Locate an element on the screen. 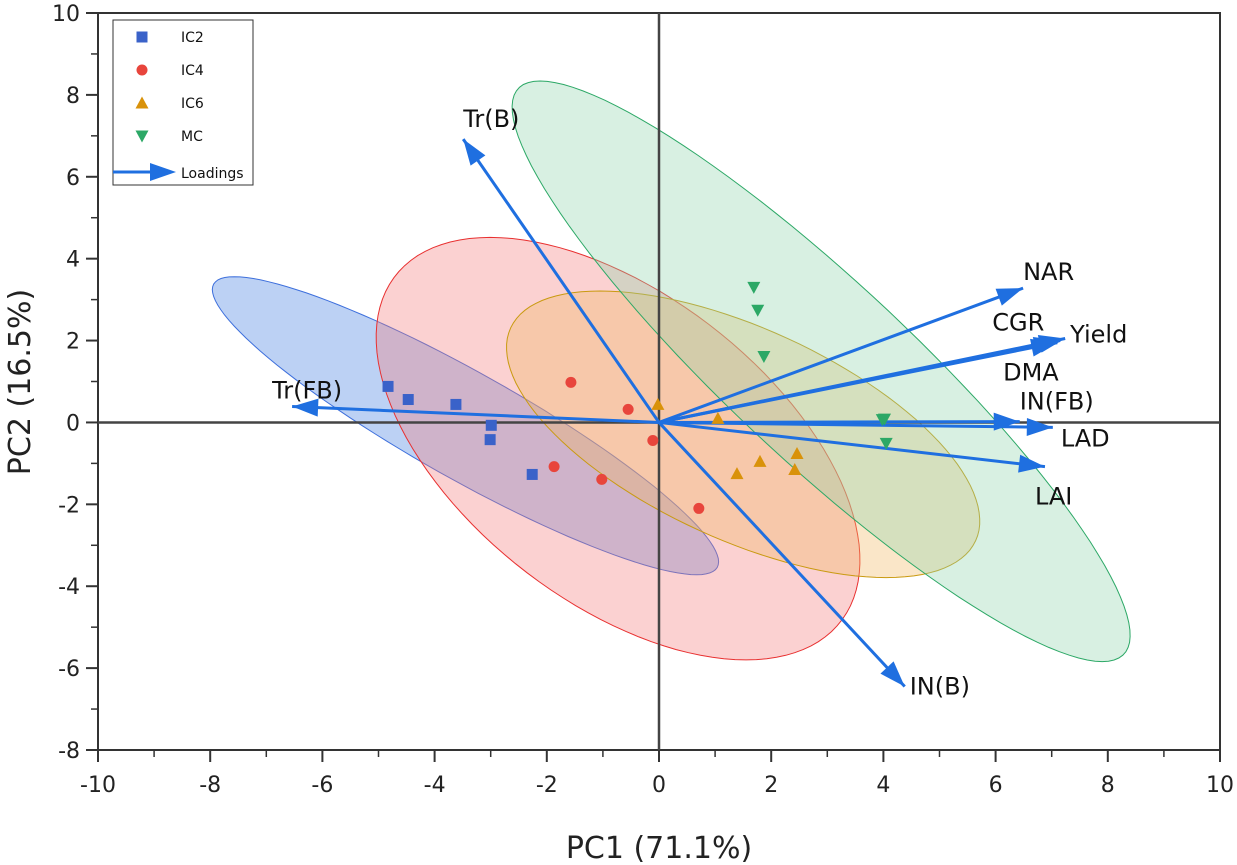  loading-nar: NAR is located at coordinates (866, 341).